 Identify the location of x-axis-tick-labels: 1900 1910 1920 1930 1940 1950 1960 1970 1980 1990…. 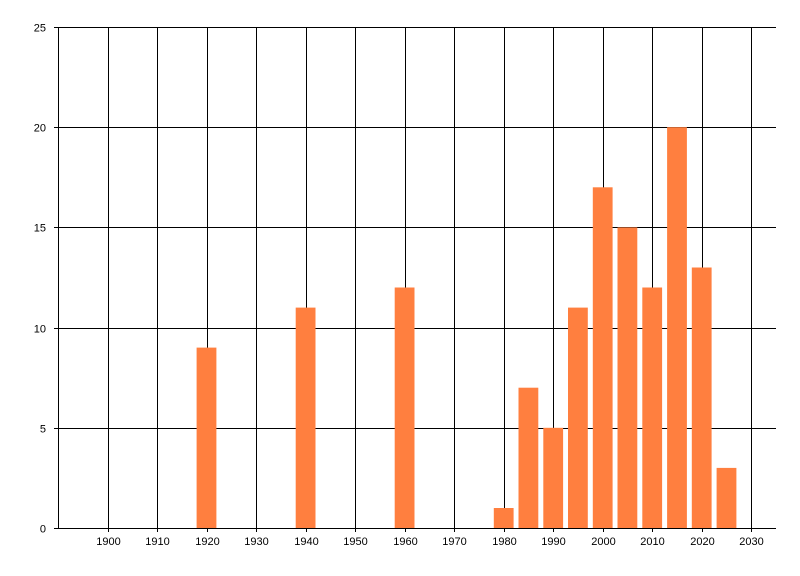
(429, 542).